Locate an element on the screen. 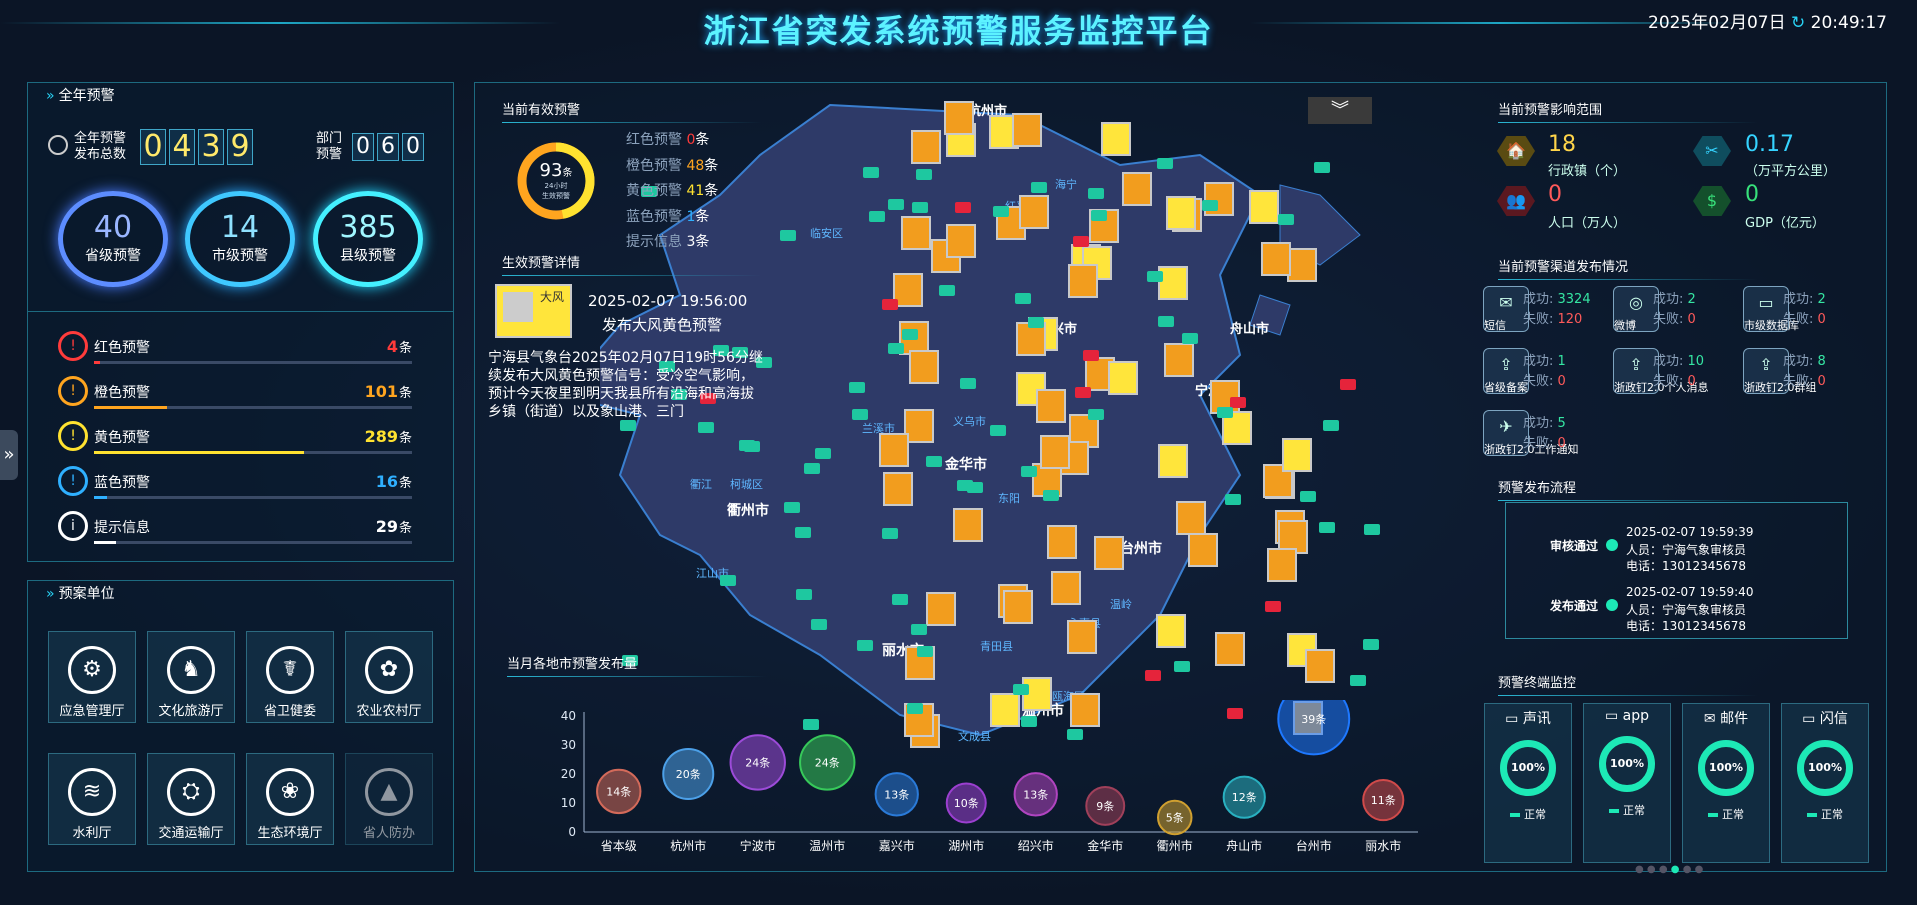 Image resolution: width=1917 pixels, height=905 pixels. channel-3: ⇪ 省级备案 is located at coordinates (1506, 371).